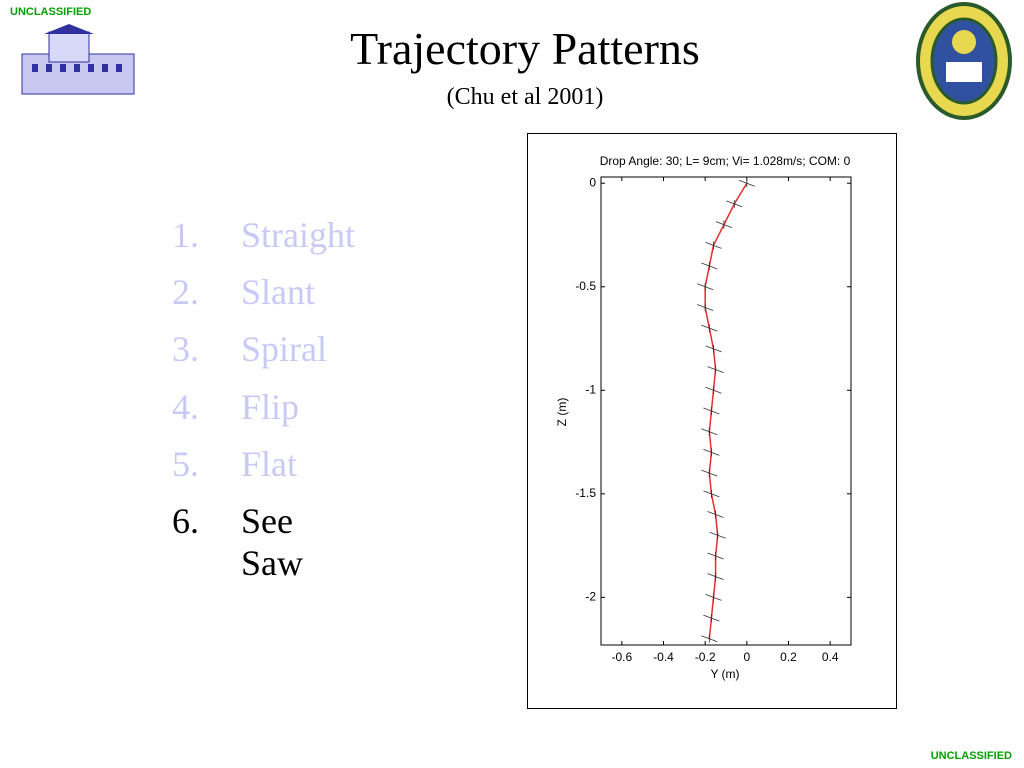 The height and width of the screenshot is (768, 1024). Describe the element at coordinates (185, 292) in the screenshot. I see `list-number: 2.` at that location.